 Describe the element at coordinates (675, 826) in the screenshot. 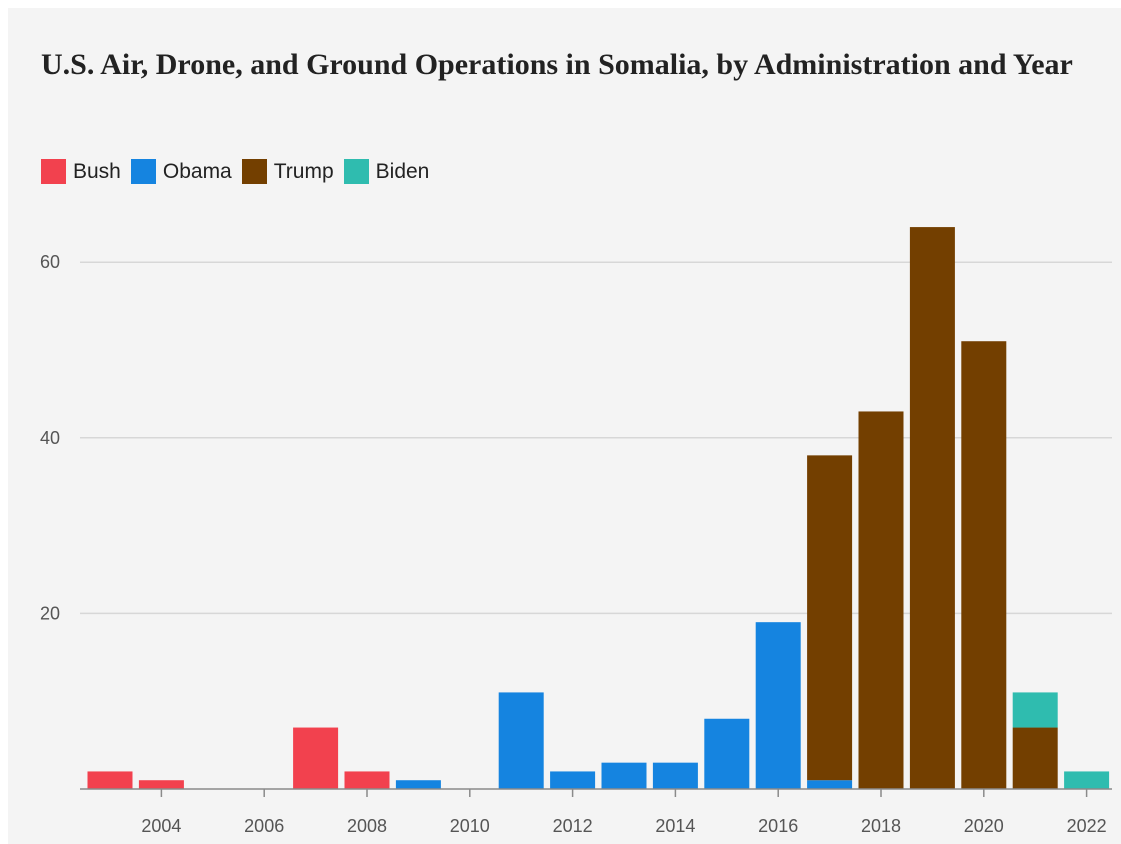

I see `x-tick-label: 2014` at that location.